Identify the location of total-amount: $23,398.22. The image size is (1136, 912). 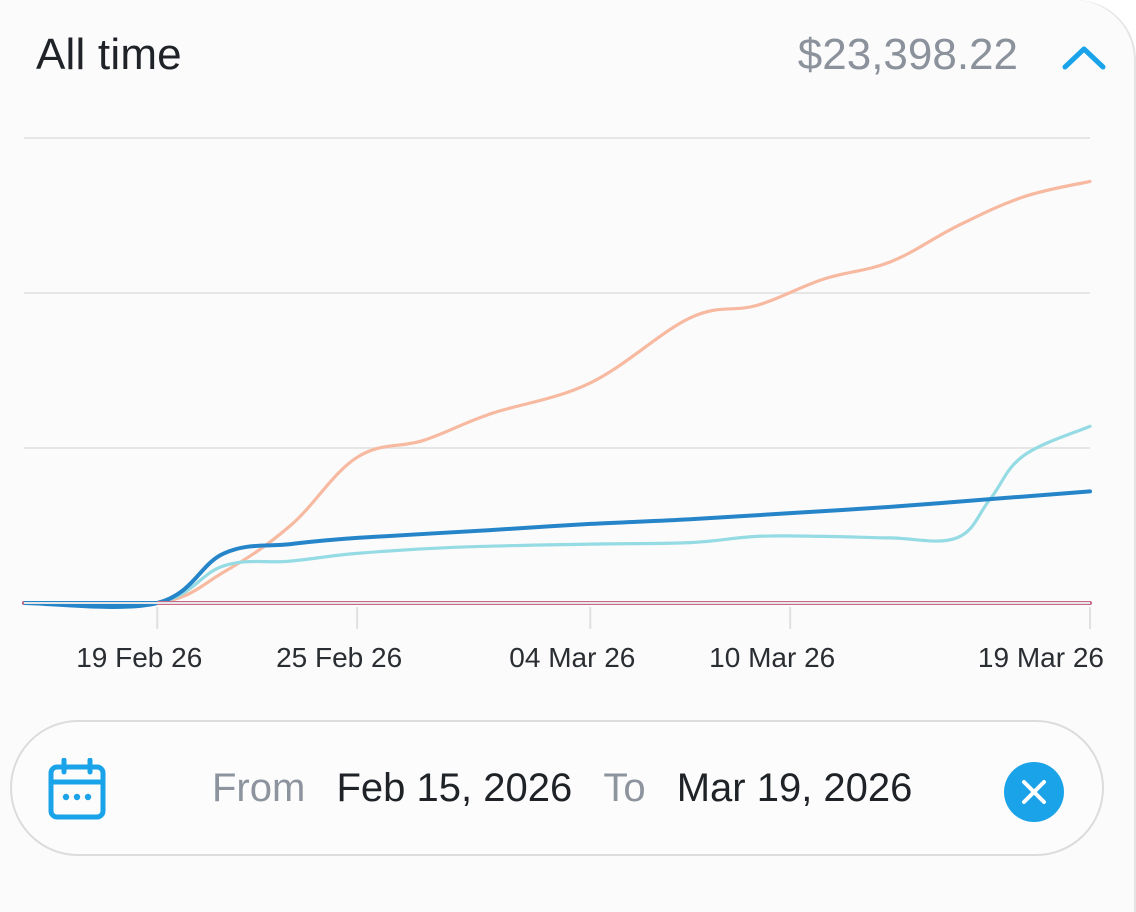
(907, 54).